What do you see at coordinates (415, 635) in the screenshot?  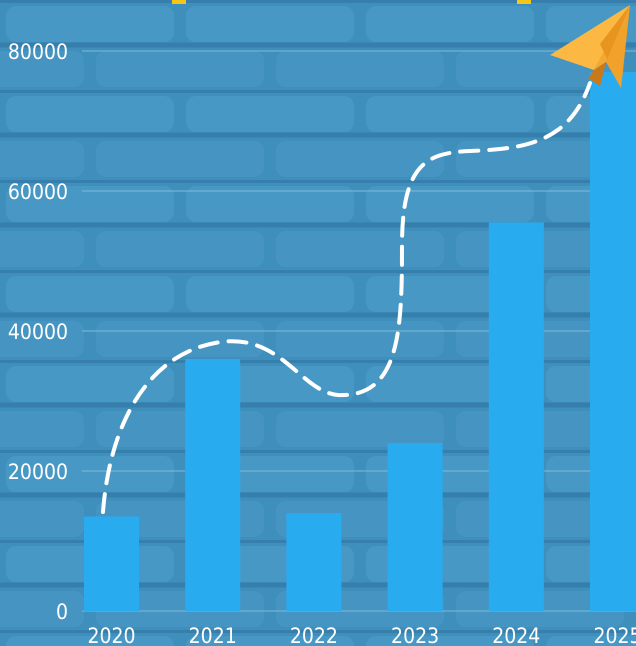 I see `x-tick-label: 2023` at bounding box center [415, 635].